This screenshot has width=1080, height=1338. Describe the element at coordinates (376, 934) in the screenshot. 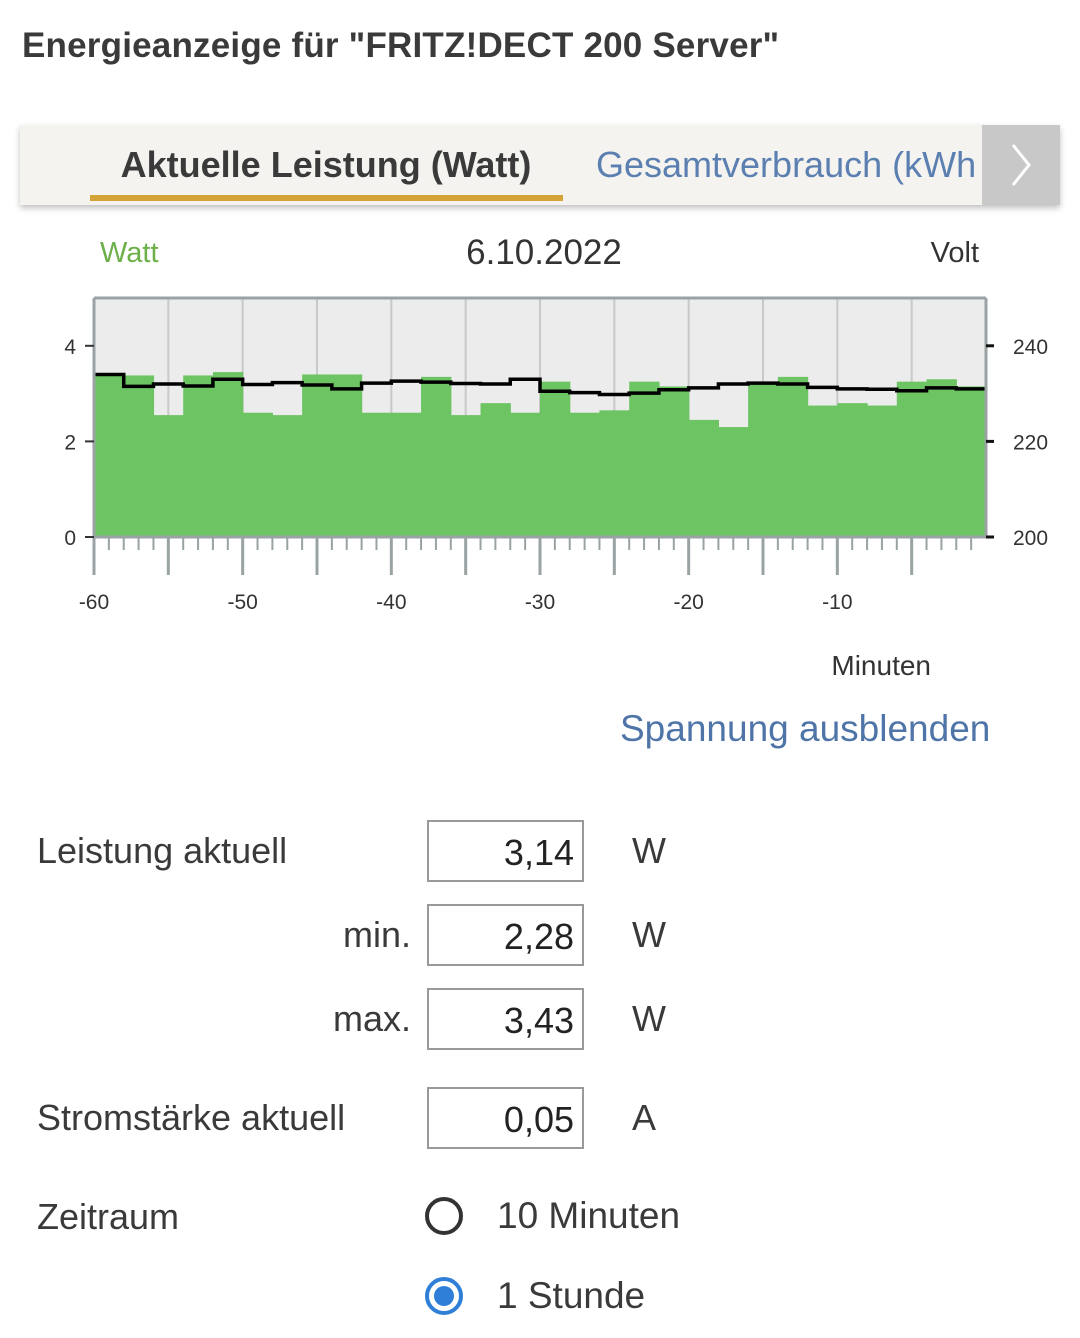

I see `min-label: min.` at that location.